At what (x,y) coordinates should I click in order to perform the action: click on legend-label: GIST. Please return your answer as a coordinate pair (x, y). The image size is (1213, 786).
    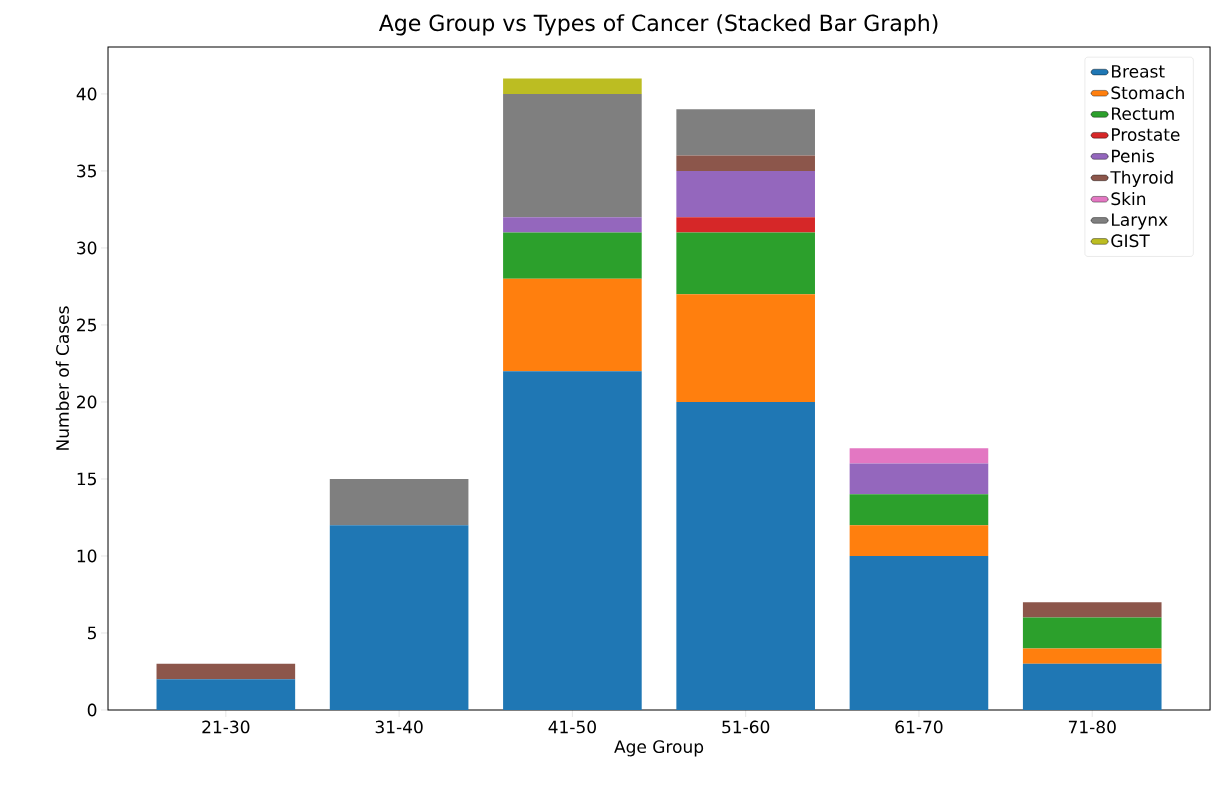
    Looking at the image, I should click on (1130, 241).